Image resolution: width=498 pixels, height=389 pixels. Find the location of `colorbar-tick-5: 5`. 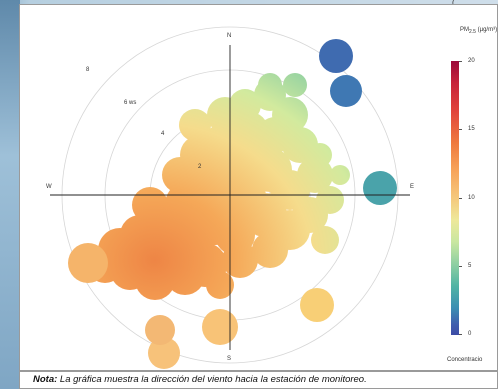

colorbar-tick-5: 5 is located at coordinates (470, 266).